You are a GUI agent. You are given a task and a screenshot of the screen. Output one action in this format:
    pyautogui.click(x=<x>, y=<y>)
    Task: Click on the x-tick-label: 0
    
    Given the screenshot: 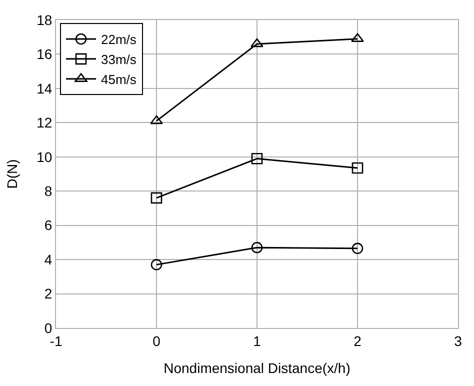 What is the action you would take?
    pyautogui.click(x=156, y=340)
    